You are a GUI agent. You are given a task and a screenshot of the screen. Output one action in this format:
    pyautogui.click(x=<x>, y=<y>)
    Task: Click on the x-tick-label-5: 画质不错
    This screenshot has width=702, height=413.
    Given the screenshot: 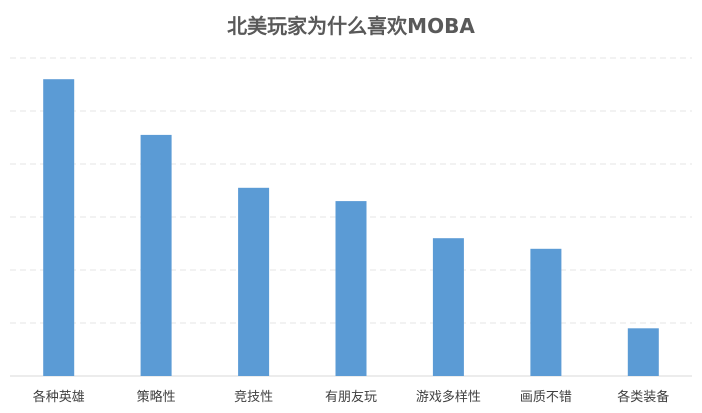 What is the action you would take?
    pyautogui.click(x=546, y=397)
    